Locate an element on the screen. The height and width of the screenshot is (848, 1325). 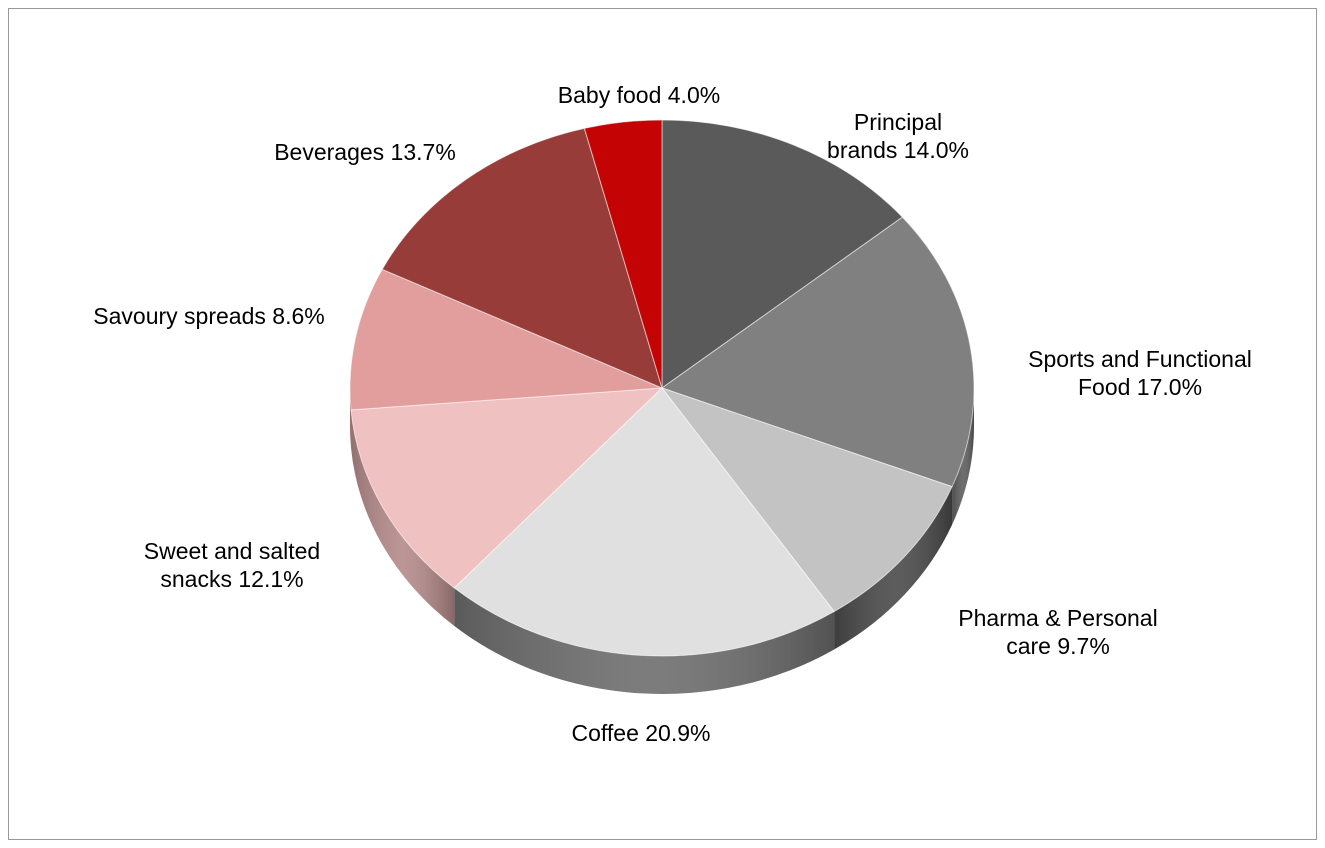
slice-label-line: Beverages 13.7% is located at coordinates (365, 152).